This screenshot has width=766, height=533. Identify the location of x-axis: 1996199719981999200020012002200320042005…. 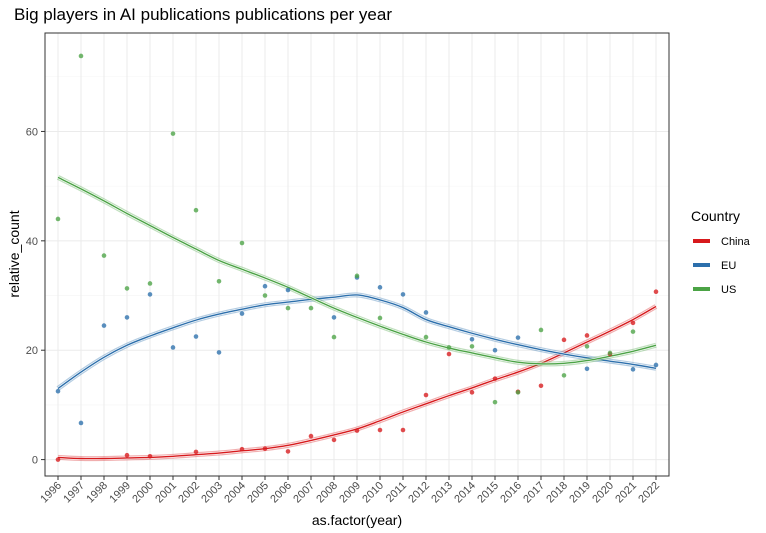
(350, 490).